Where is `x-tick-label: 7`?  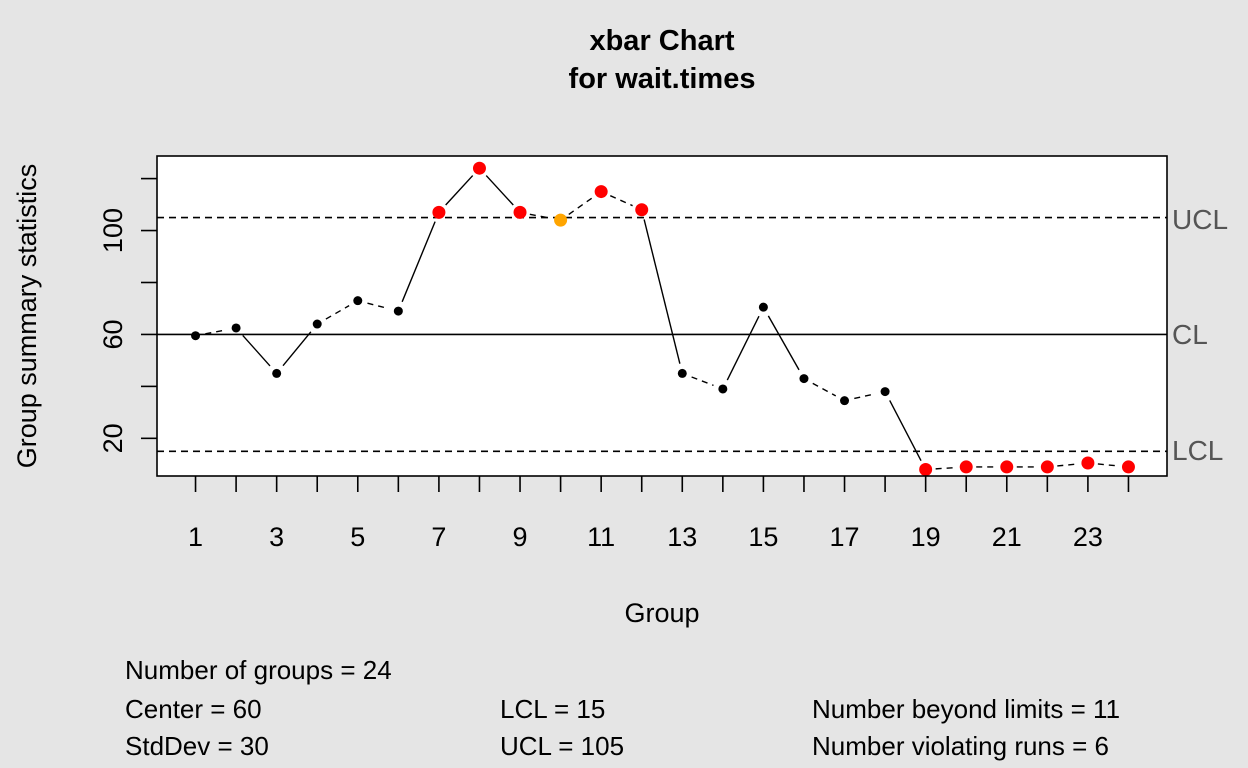 x-tick-label: 7 is located at coordinates (438, 537).